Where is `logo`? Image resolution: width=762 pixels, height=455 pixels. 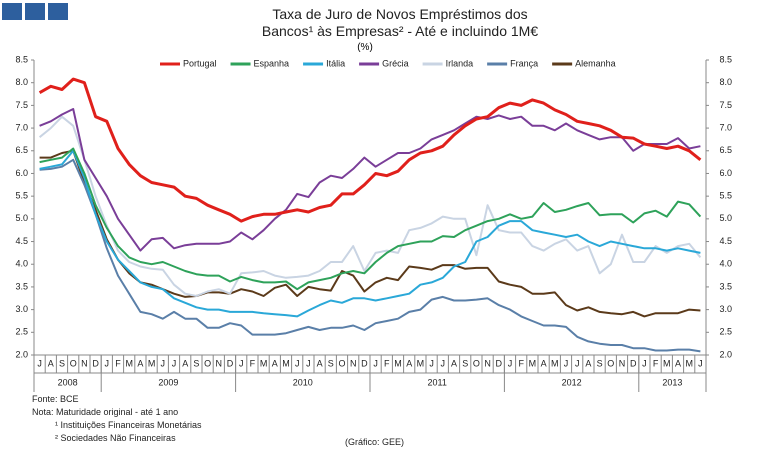 logo is located at coordinates (35, 11).